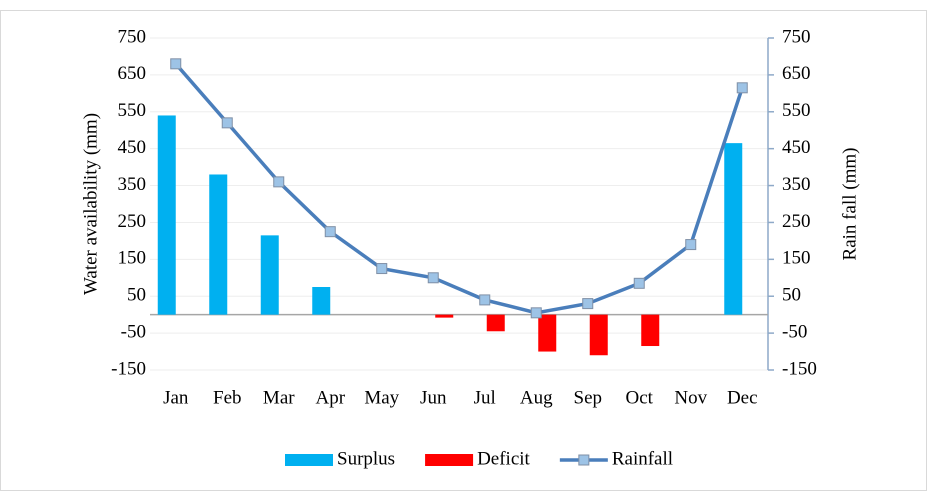  What do you see at coordinates (640, 397) in the screenshot?
I see `x-tick-label: Oct` at bounding box center [640, 397].